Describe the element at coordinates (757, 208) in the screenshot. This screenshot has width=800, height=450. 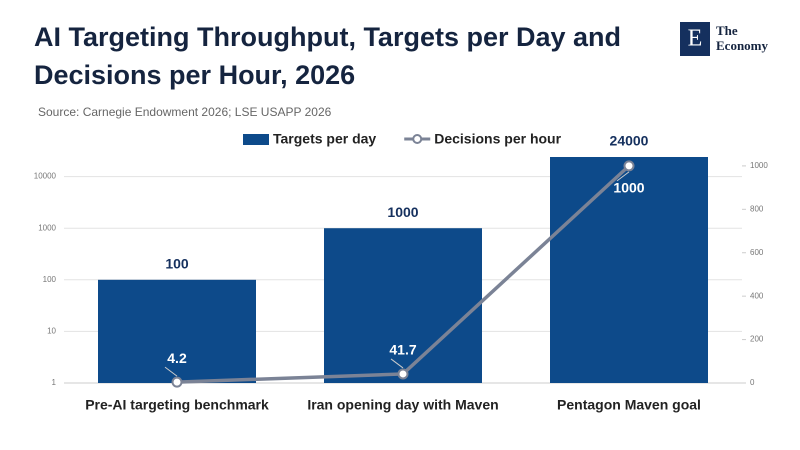
I see `y2-tick-label: 800` at that location.